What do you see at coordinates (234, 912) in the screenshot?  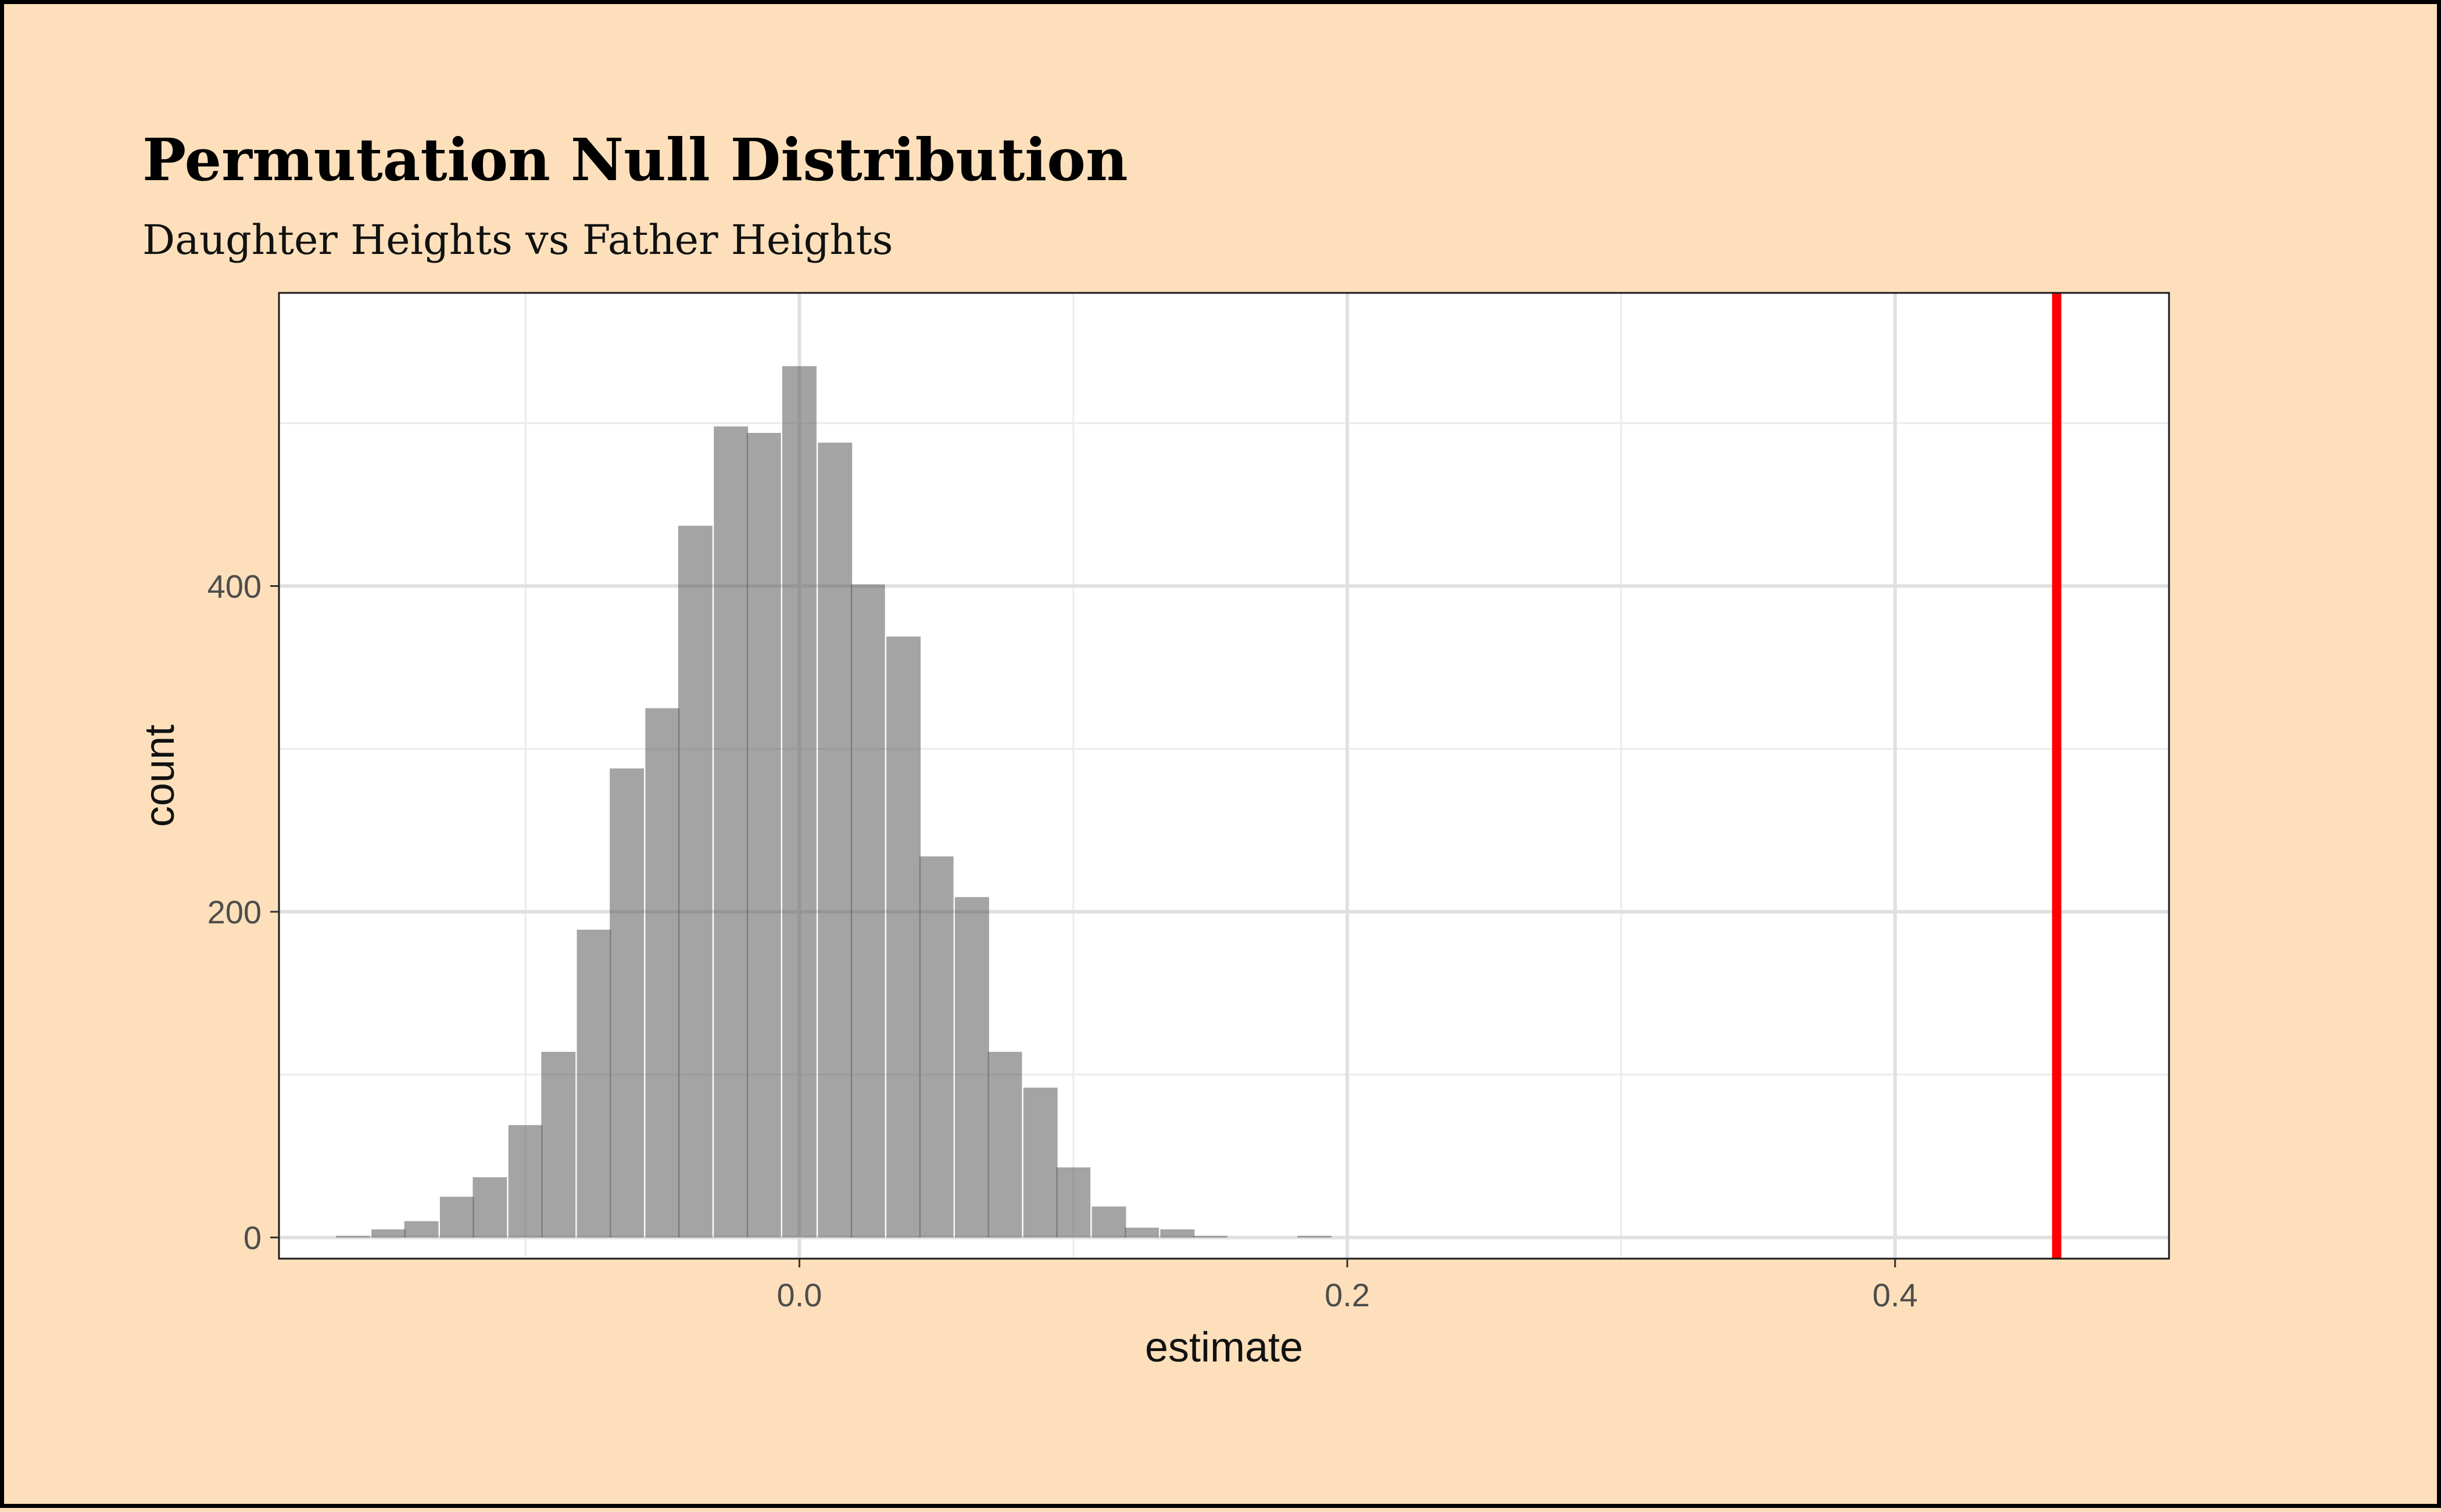 I see `y-tick-label: 200` at bounding box center [234, 912].